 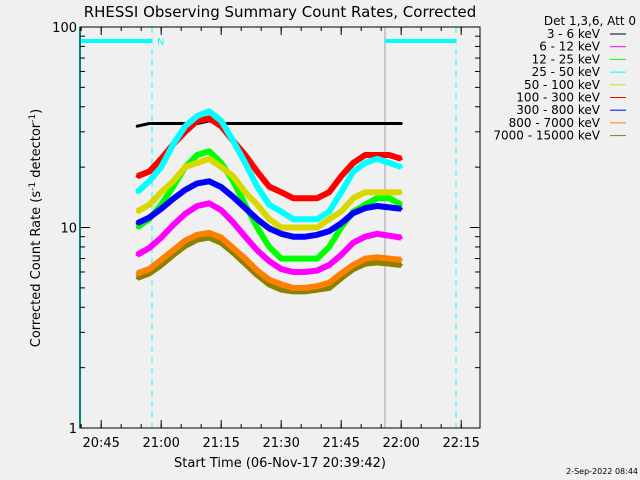 I want to click on series-line-25-50-kev, so click(x=269, y=165).